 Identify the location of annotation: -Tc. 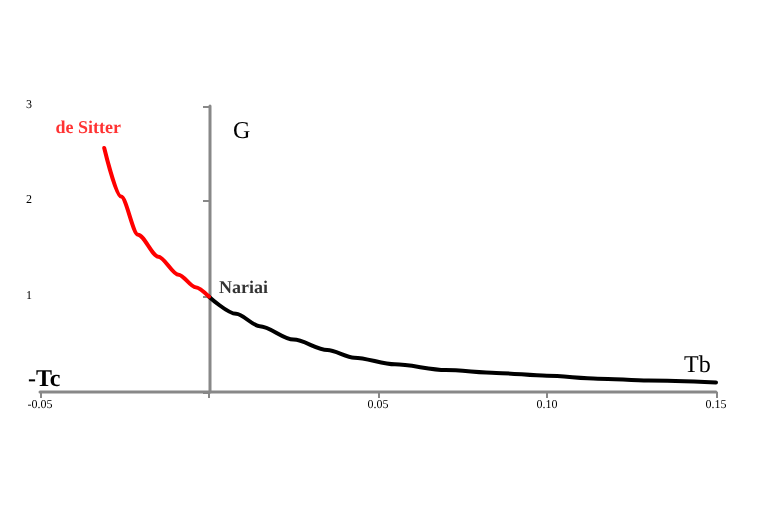
(45, 378).